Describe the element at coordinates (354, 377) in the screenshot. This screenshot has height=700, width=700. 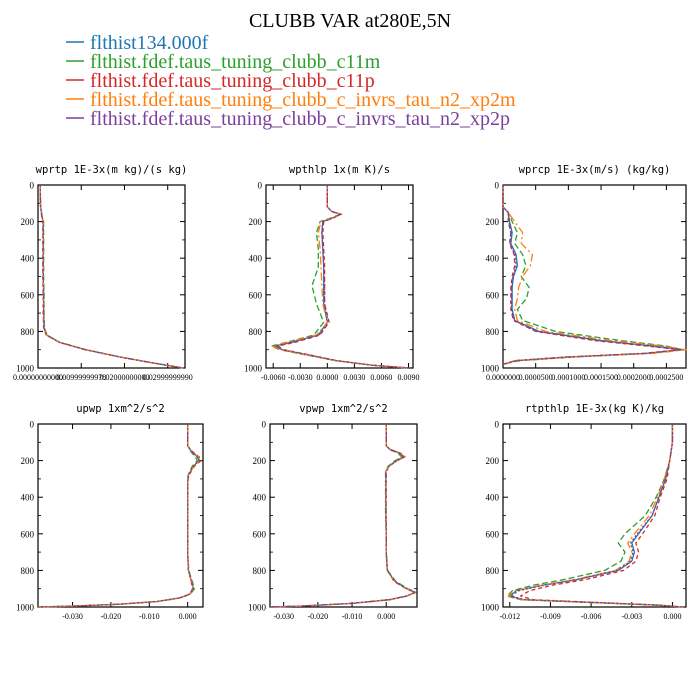
I see `x-tick-label: 0.0030` at that location.